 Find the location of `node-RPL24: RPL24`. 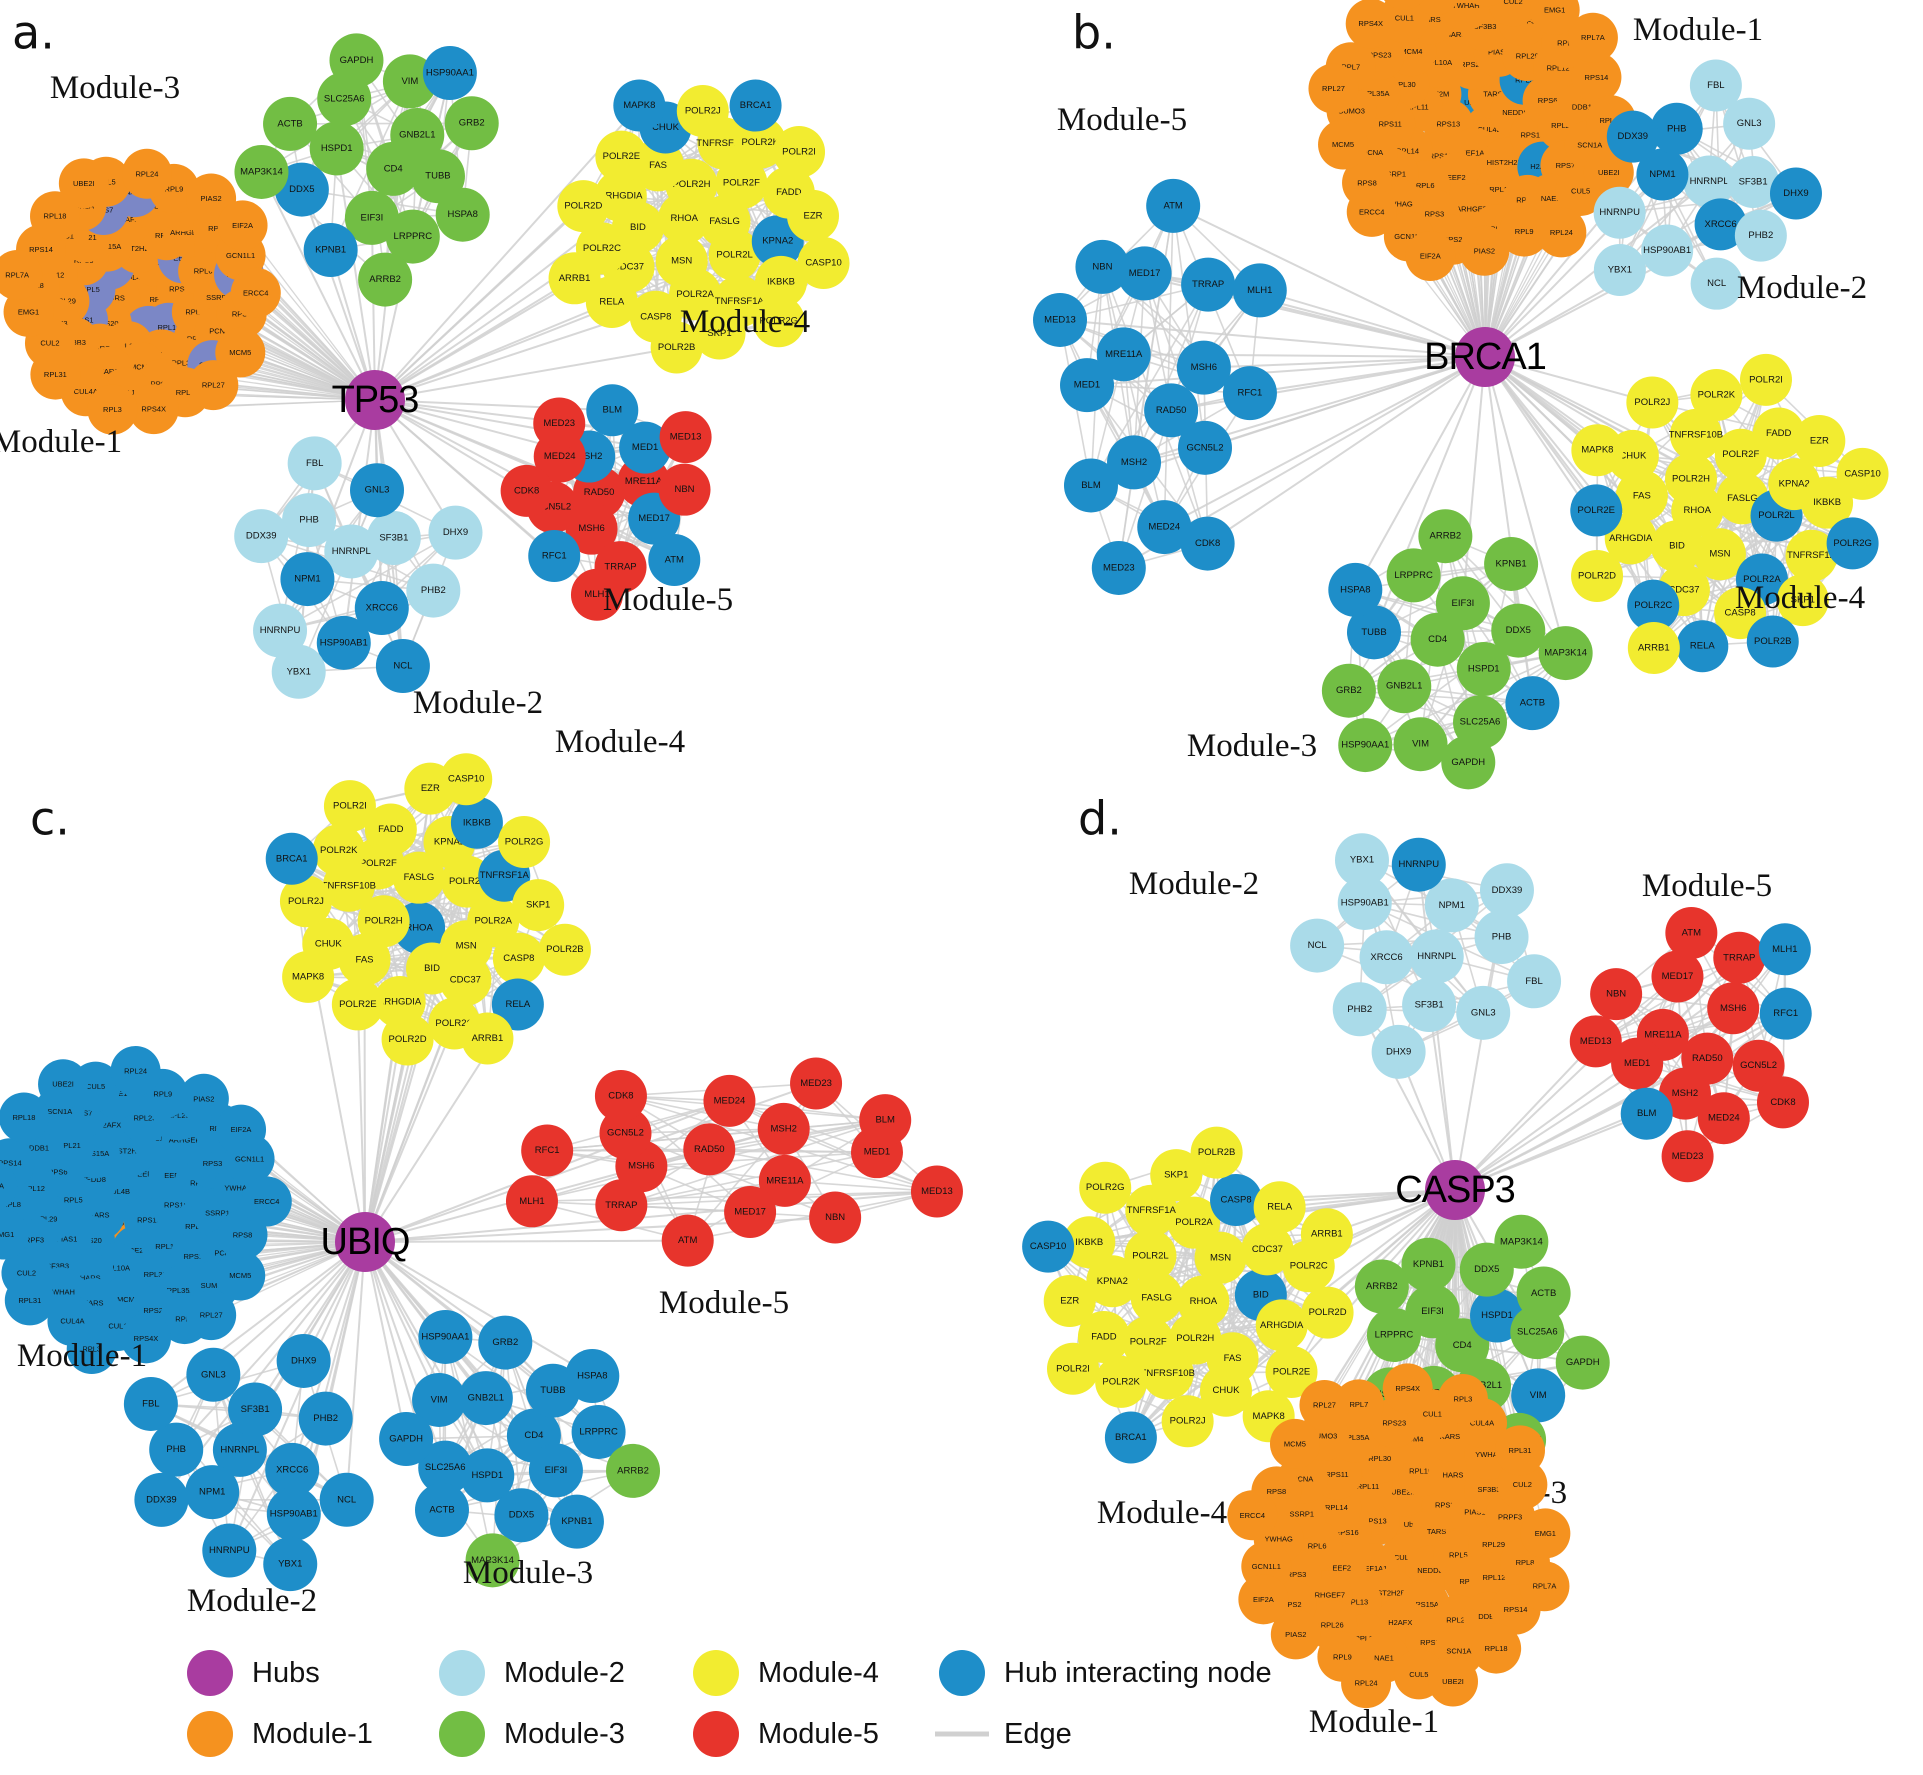

node-RPL24: RPL24 is located at coordinates (146, 173).